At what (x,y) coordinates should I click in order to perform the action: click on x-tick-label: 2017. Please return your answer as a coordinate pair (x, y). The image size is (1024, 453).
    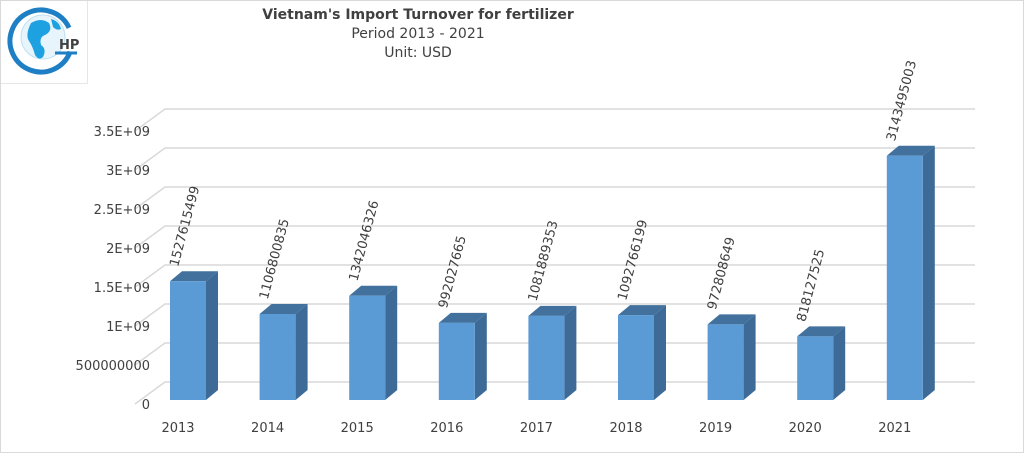
    Looking at the image, I should click on (536, 428).